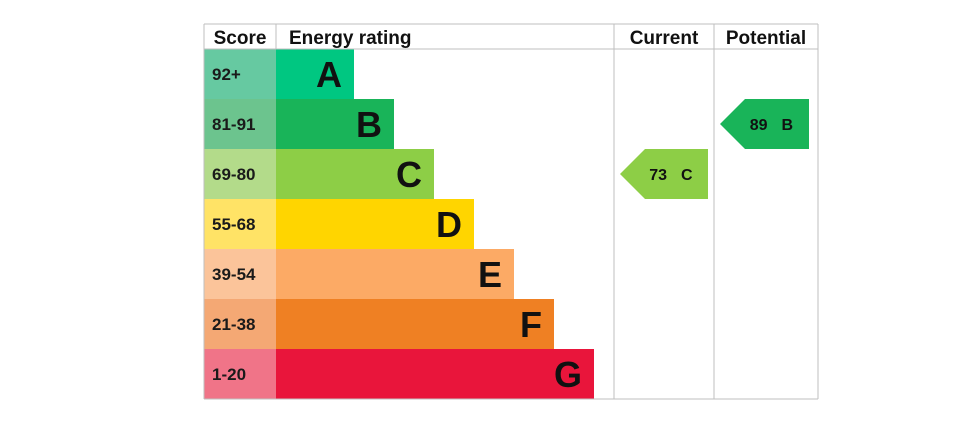 The width and height of the screenshot is (962, 439). I want to click on band-bar-f, so click(415, 324).